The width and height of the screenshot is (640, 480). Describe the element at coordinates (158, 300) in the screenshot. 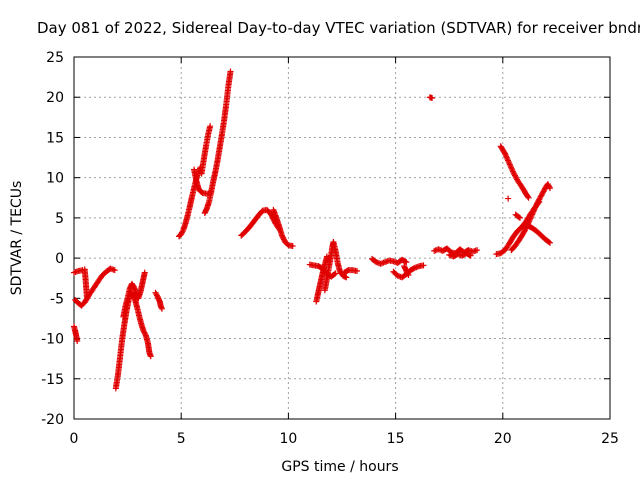

I see `series-arc-01c` at that location.